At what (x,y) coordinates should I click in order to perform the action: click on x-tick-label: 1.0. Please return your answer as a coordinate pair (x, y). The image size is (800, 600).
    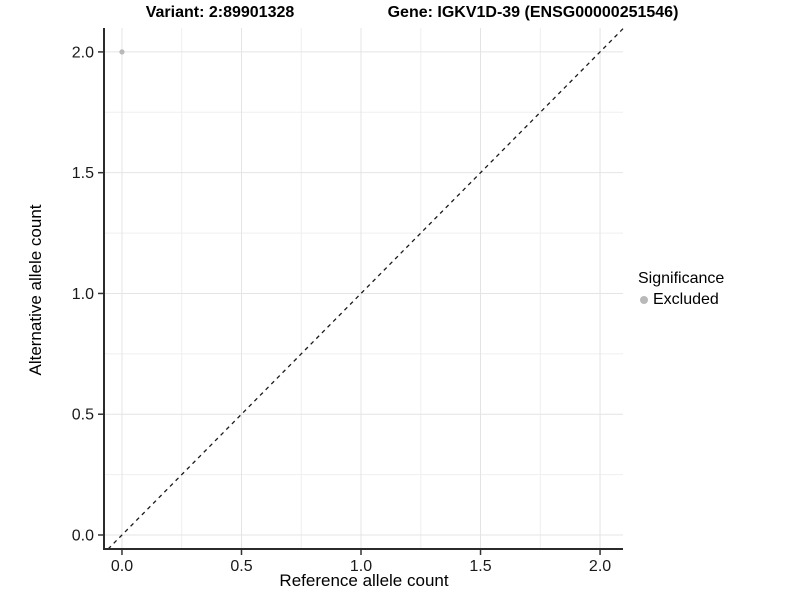
    Looking at the image, I should click on (361, 566).